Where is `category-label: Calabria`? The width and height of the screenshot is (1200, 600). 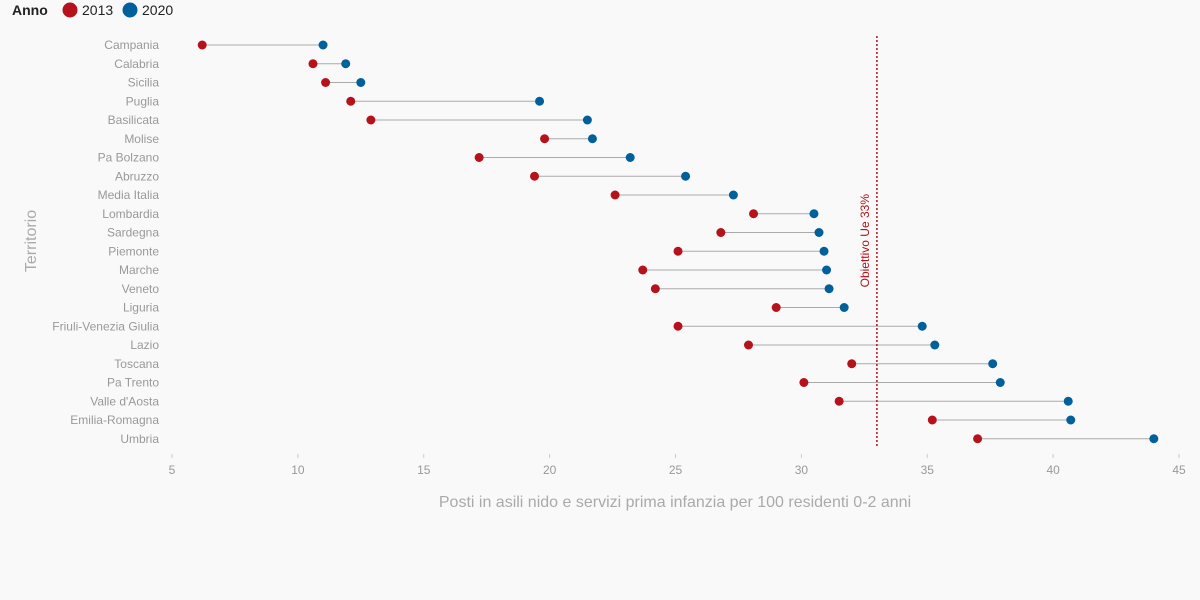 category-label: Calabria is located at coordinates (136, 64).